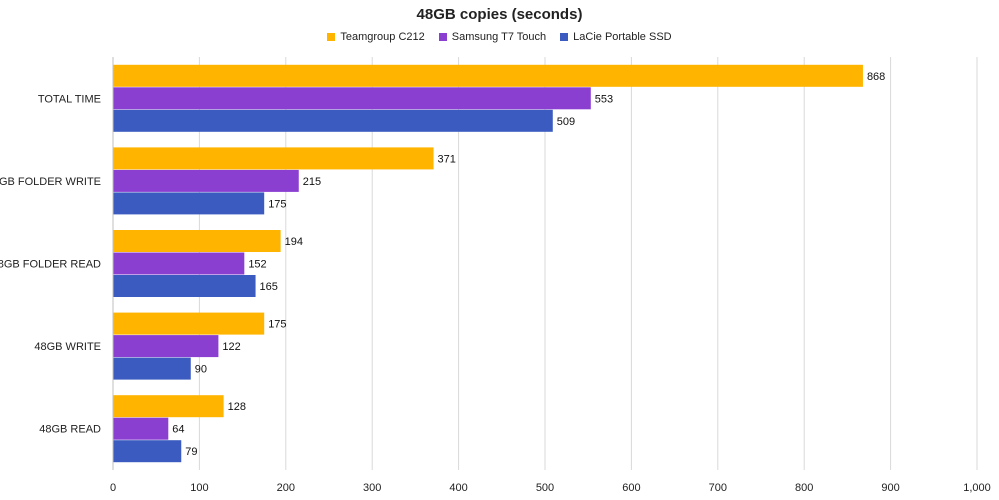 This screenshot has width=999, height=500. What do you see at coordinates (50, 182) in the screenshot?
I see `category-label-1: 48GB FOLDER WRITE` at bounding box center [50, 182].